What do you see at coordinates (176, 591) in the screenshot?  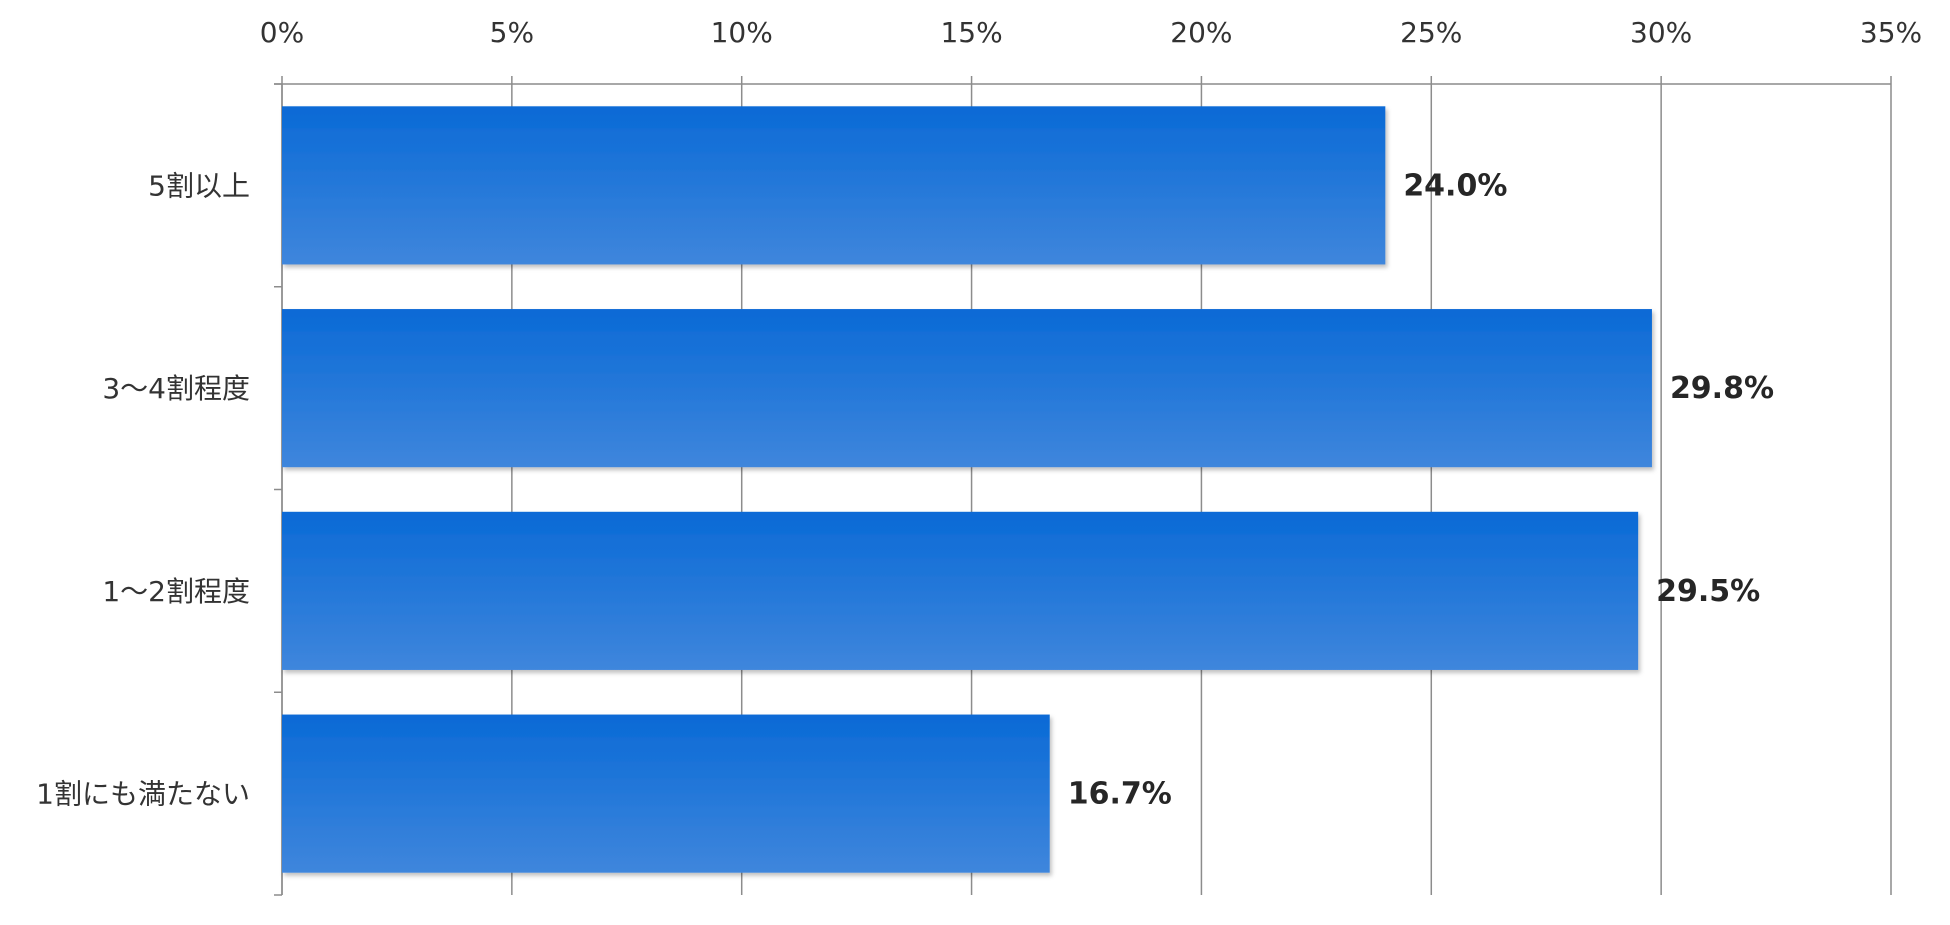 I see `category-label: 1～2割程度` at bounding box center [176, 591].